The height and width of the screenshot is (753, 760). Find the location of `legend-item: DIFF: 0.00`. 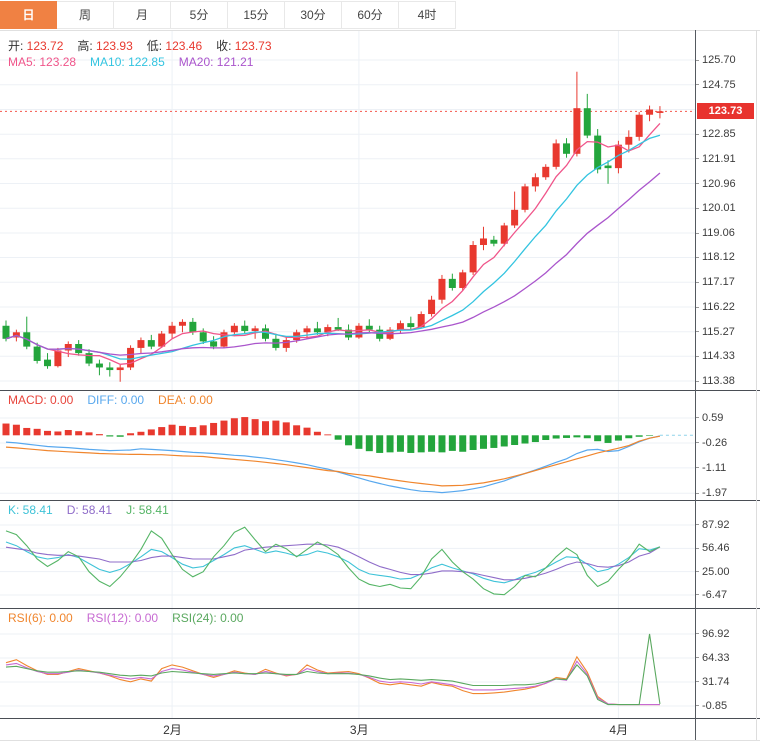

legend-item: DIFF: 0.00 is located at coordinates (116, 400).